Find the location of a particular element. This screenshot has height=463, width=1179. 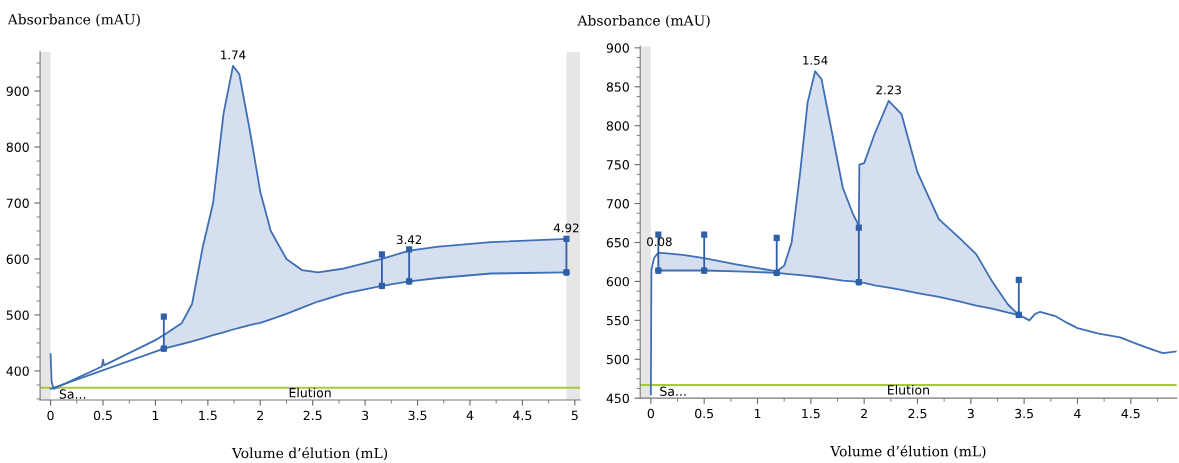

y-tick-label: 850 is located at coordinates (617, 87).